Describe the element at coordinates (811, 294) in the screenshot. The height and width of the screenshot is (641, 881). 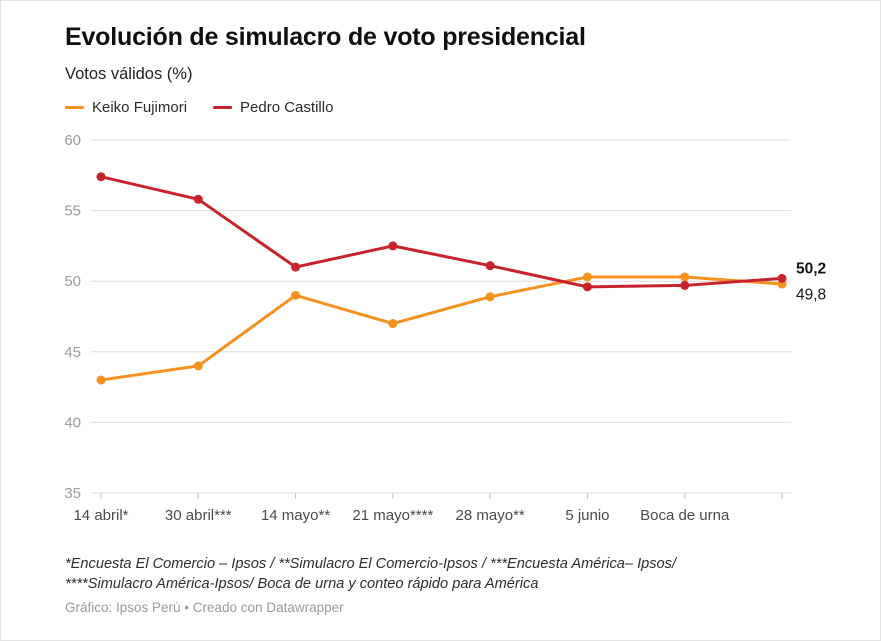
I see `value-label-keiko-fujimori: 49,8` at that location.